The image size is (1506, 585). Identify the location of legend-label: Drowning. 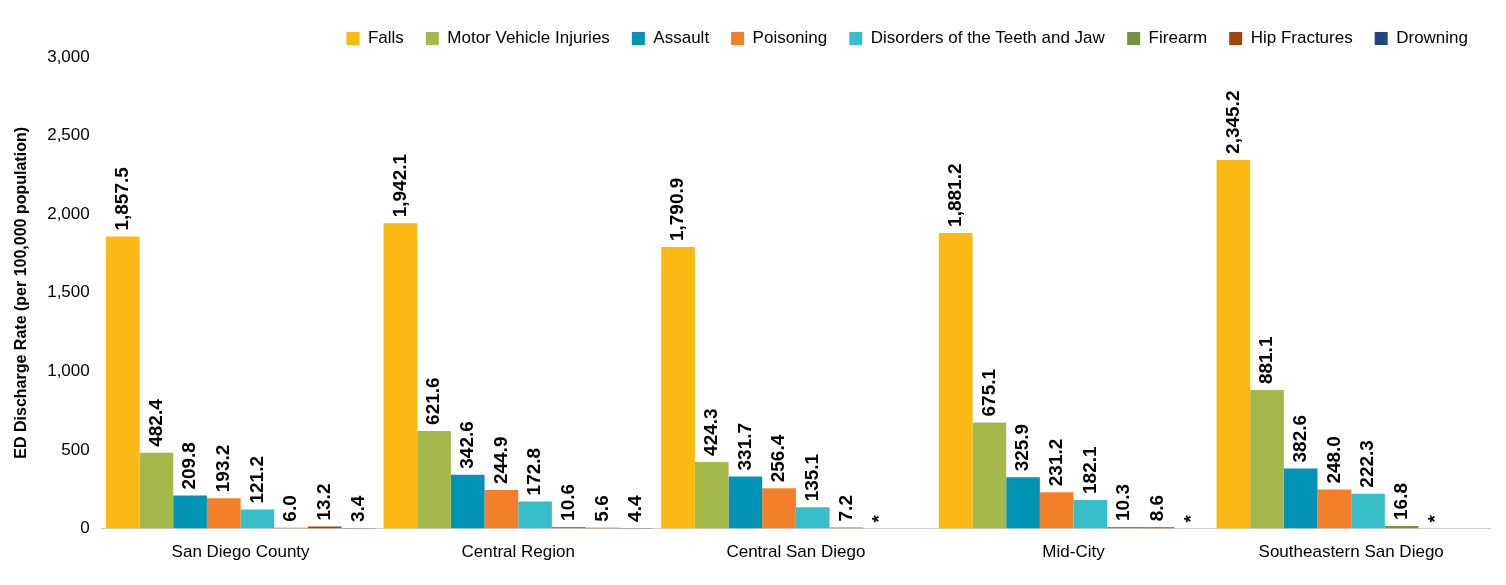
(1432, 38).